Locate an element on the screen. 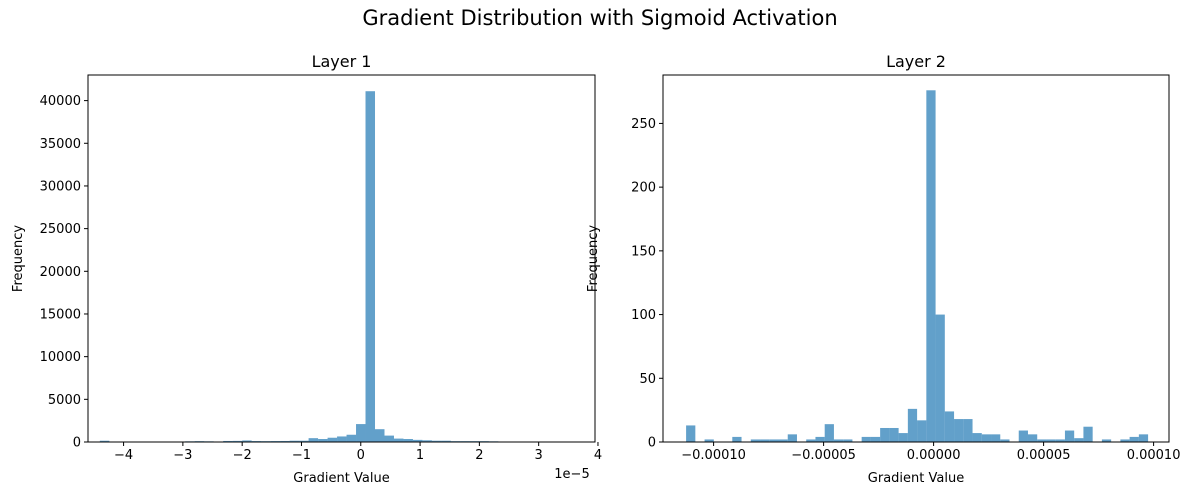  x-tick-label: 3 is located at coordinates (539, 455).